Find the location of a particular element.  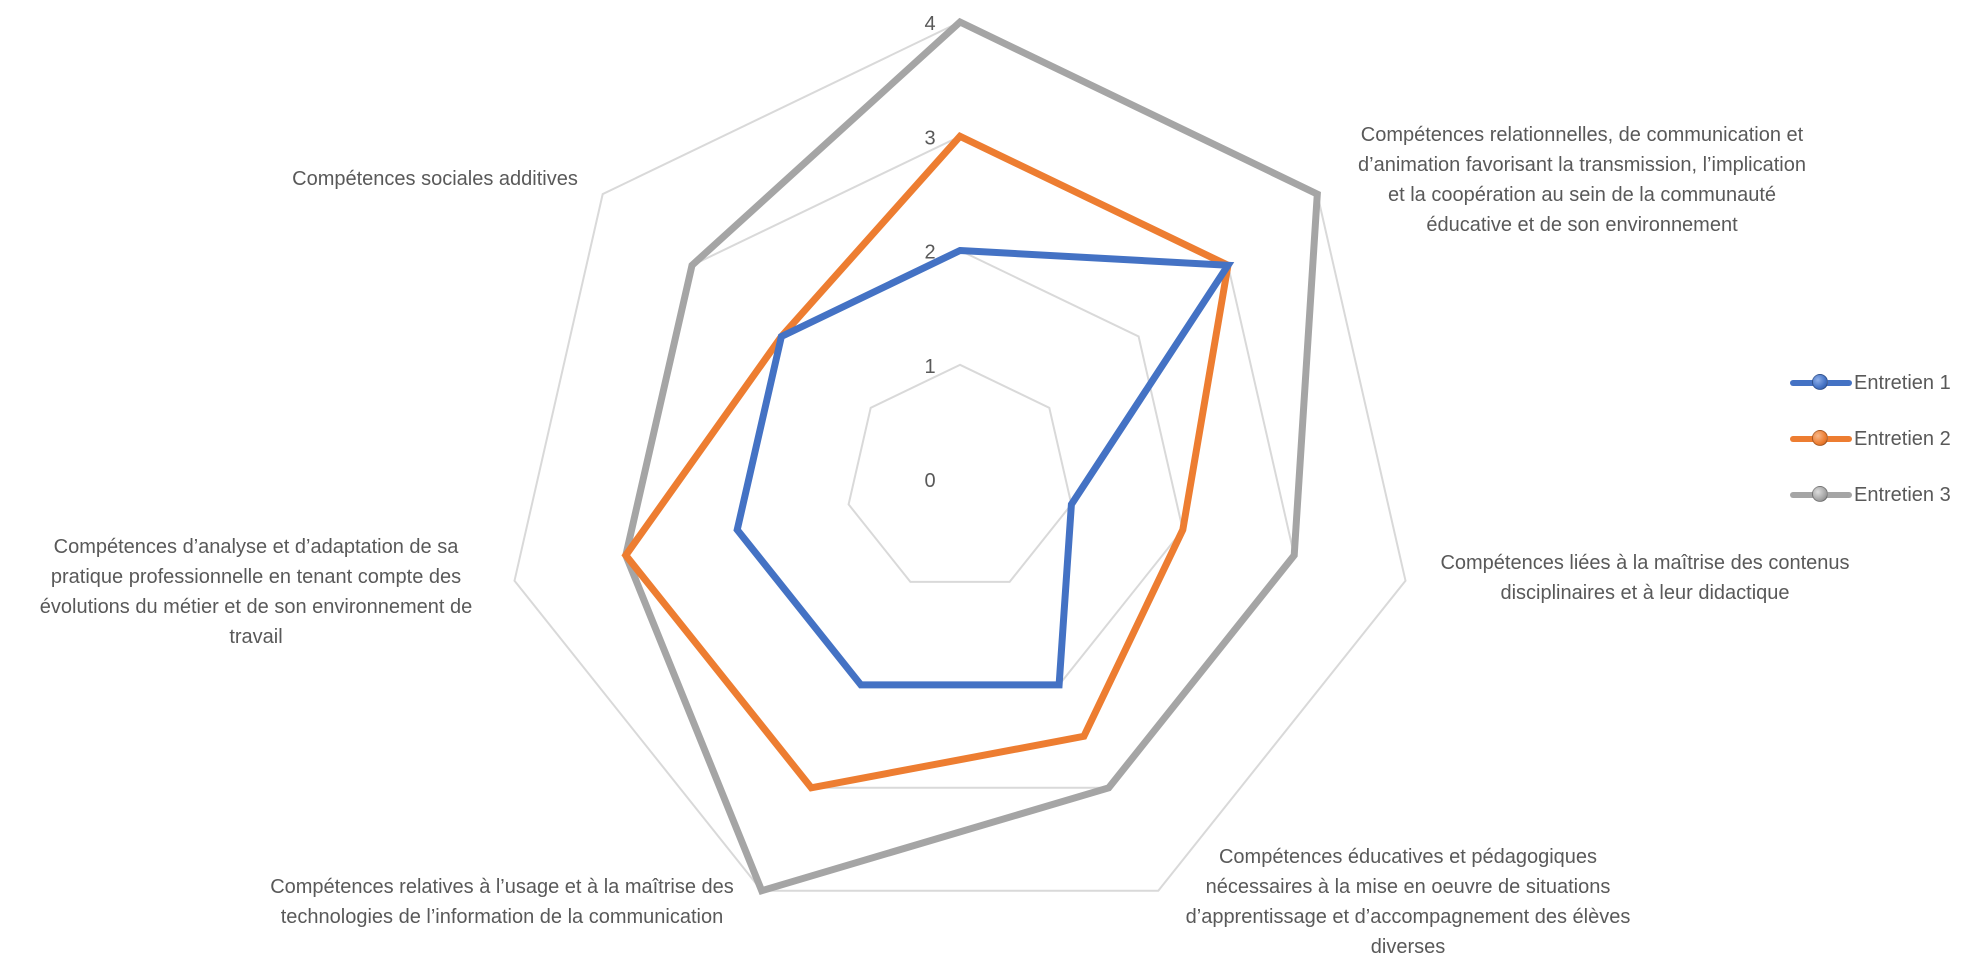

axis-tick-label-2: 2 is located at coordinates (929, 253).